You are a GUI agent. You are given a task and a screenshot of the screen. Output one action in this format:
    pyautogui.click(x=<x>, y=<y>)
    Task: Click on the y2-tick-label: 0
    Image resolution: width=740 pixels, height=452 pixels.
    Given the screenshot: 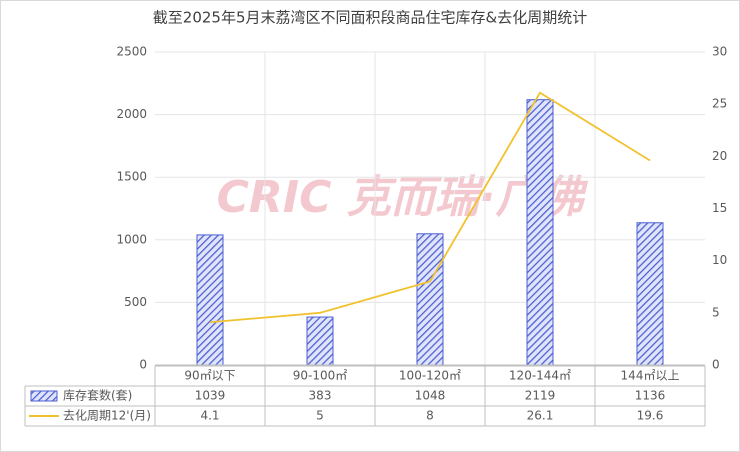 What is the action you would take?
    pyautogui.click(x=716, y=365)
    